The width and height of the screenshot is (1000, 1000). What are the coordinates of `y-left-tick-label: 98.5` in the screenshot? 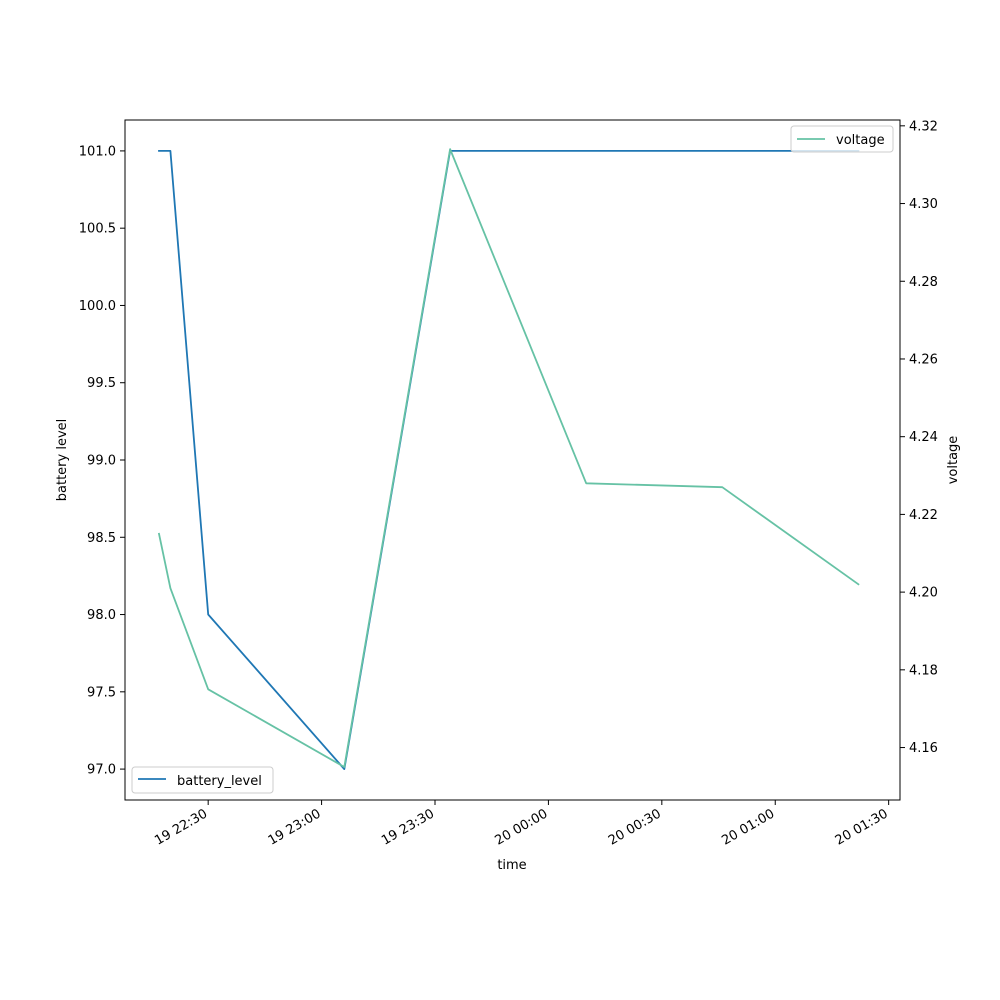 It's located at (101, 538).